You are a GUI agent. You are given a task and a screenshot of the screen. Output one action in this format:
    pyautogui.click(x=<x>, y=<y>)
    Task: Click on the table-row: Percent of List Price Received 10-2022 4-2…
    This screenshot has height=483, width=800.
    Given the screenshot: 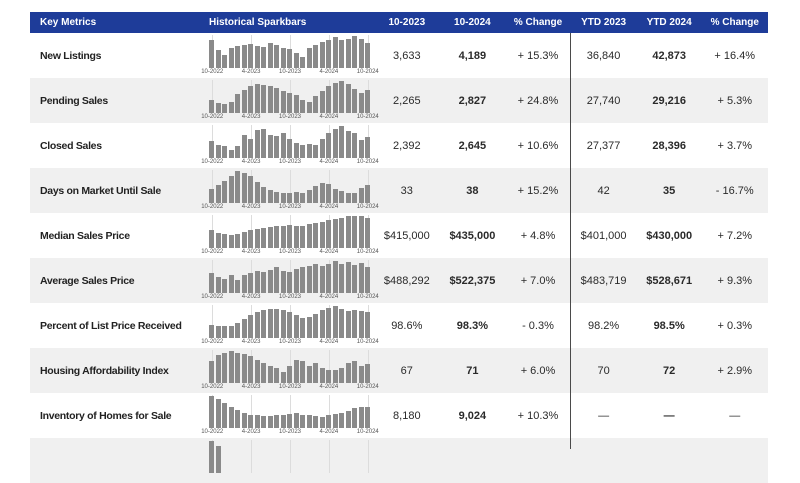 What is the action you would take?
    pyautogui.click(x=399, y=325)
    